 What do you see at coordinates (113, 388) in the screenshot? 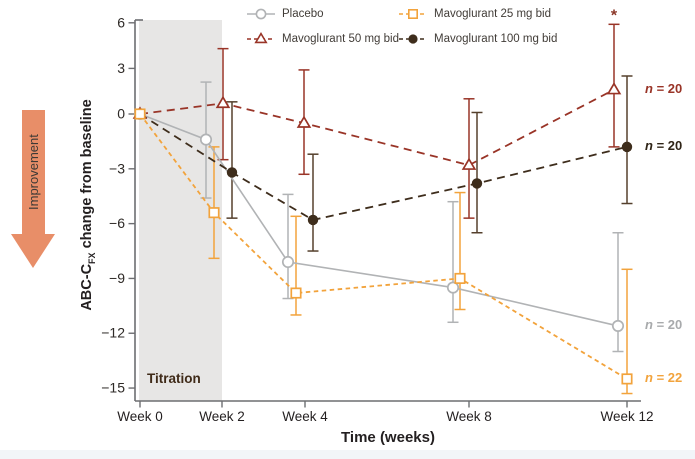
I see `y-tick-label--15: −15` at bounding box center [113, 388].